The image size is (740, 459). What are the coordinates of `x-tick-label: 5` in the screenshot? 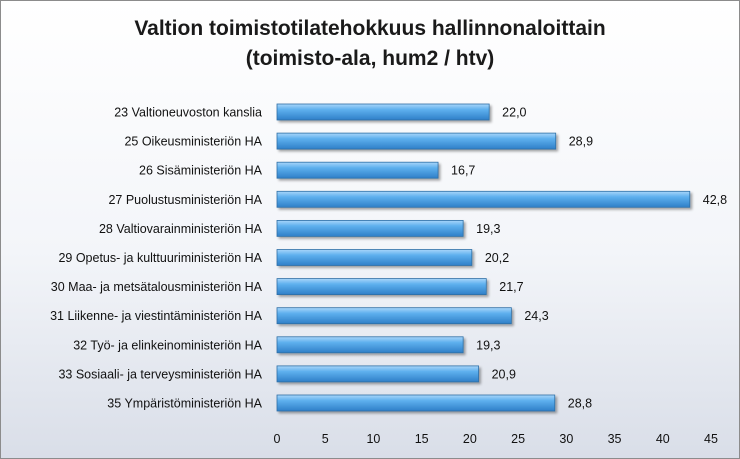 It's located at (325, 439).